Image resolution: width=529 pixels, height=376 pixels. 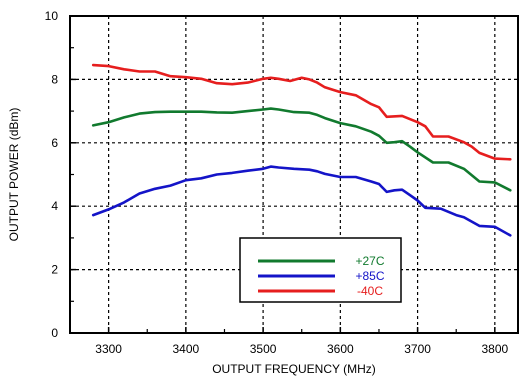 What do you see at coordinates (417, 349) in the screenshot?
I see `x-tick-label: 3700` at bounding box center [417, 349].